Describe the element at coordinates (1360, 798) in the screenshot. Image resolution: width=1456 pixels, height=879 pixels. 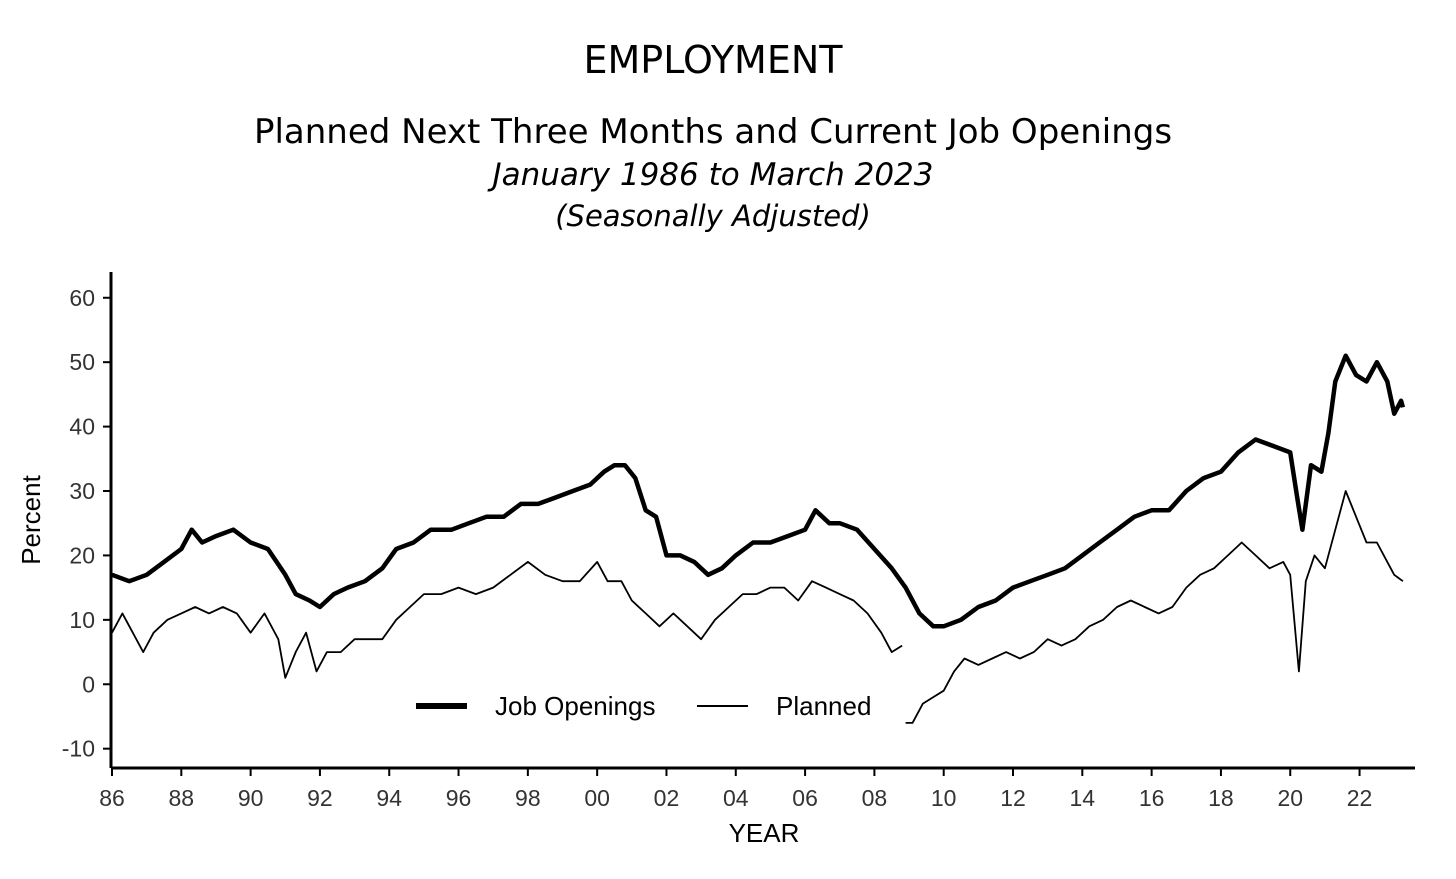
I see `x-tick-label: 22` at that location.